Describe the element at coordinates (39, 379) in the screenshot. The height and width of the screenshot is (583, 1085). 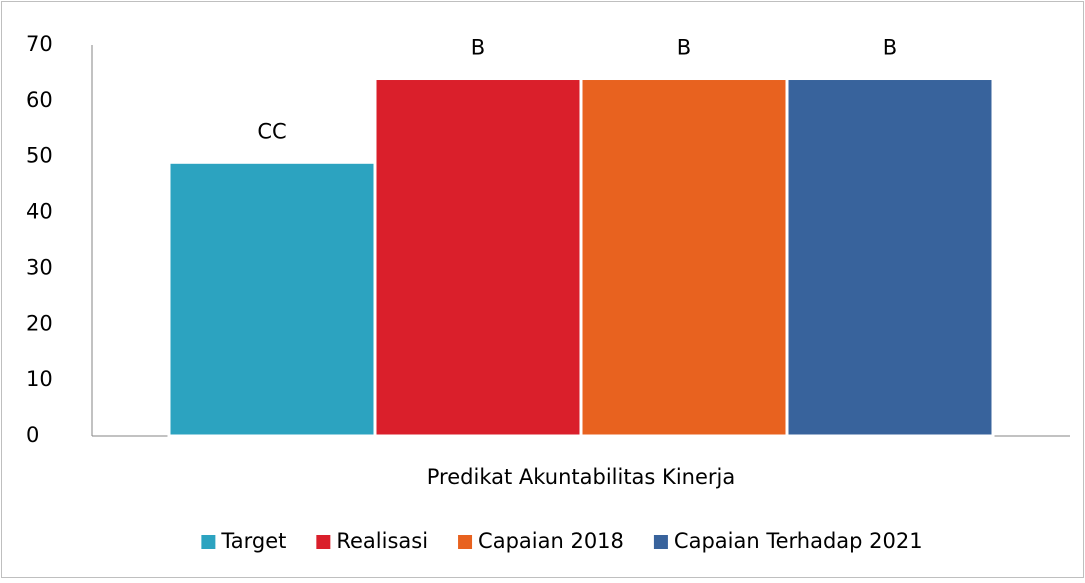
I see `y-tick-label: 10` at that location.